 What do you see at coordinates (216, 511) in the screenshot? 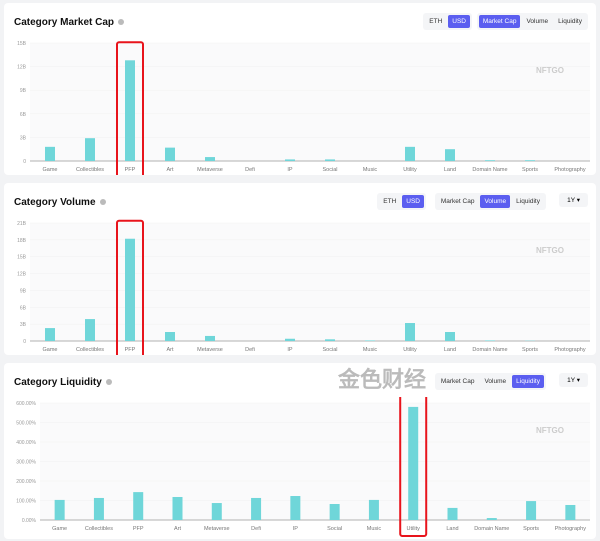
I see `bar-metaverse` at bounding box center [216, 511].